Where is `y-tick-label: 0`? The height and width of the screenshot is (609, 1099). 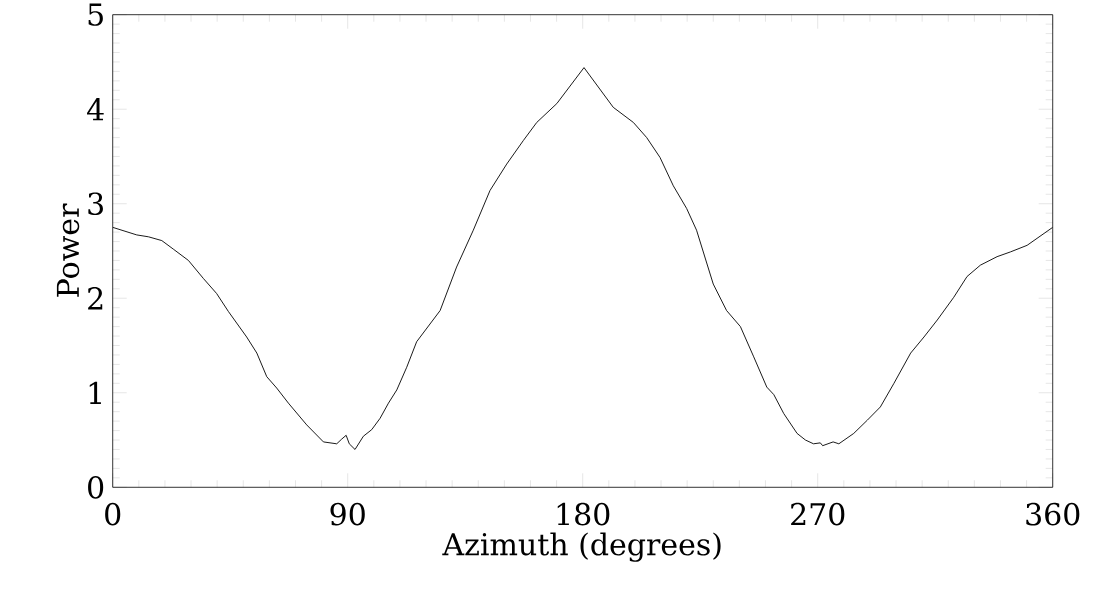
y-tick-label: 0 is located at coordinates (96, 487).